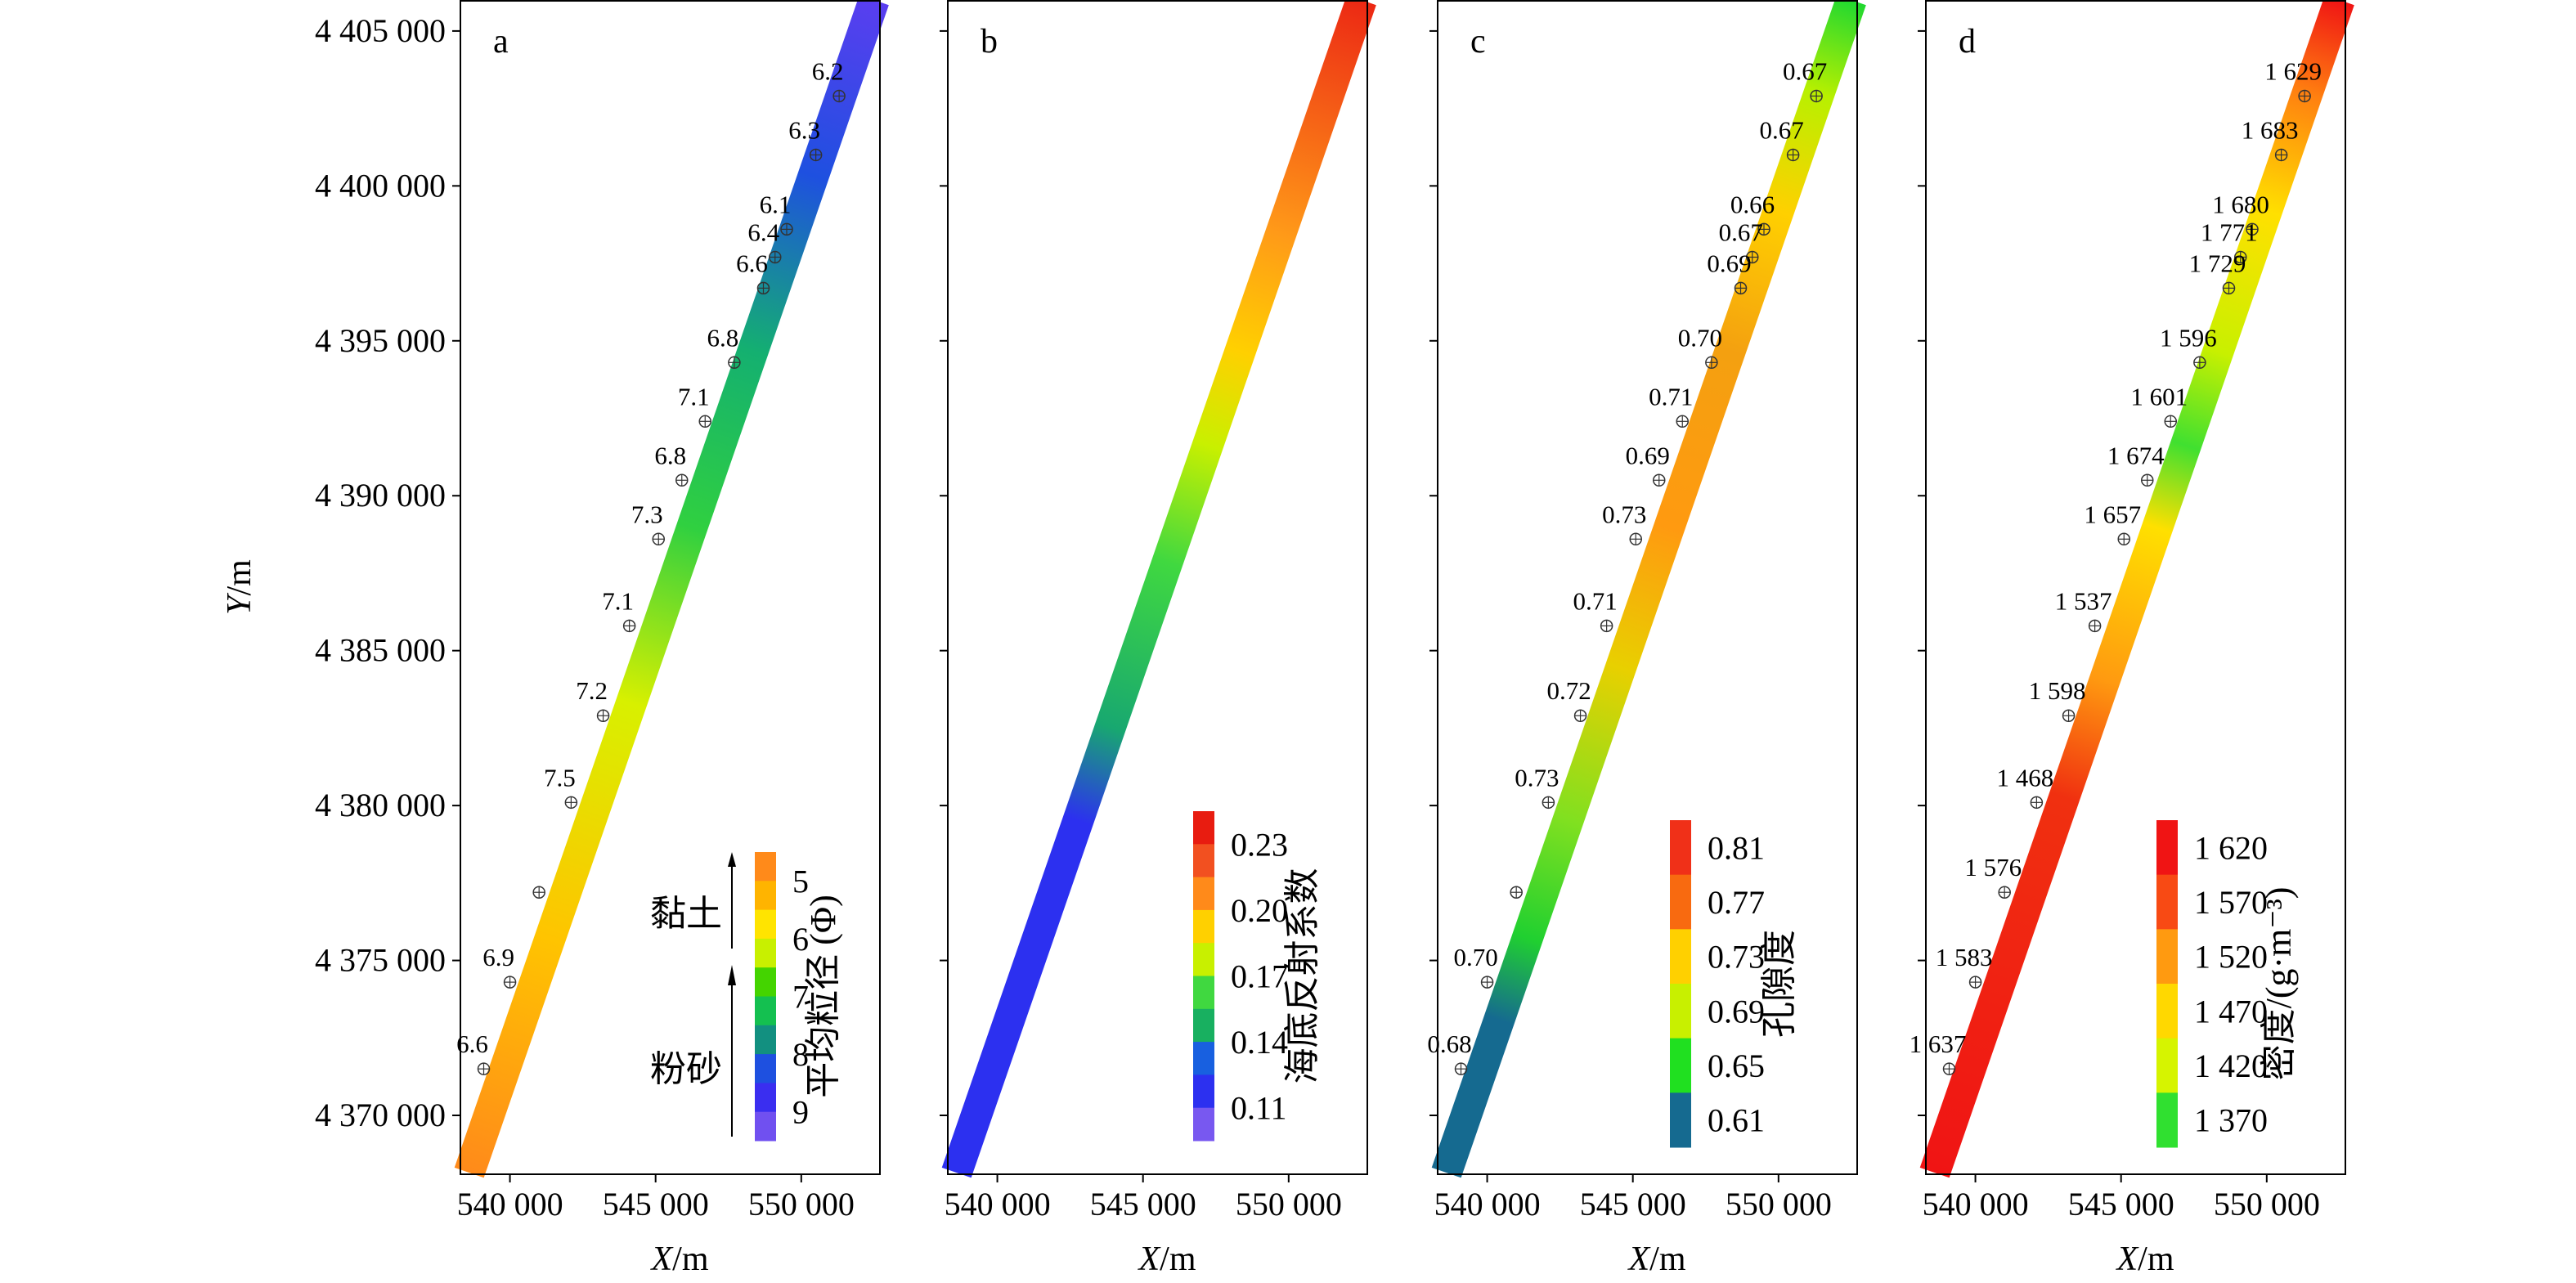 Image resolution: width=2576 pixels, height=1283 pixels. What do you see at coordinates (647, 514) in the screenshot?
I see `sample-value-label: 7.3` at bounding box center [647, 514].